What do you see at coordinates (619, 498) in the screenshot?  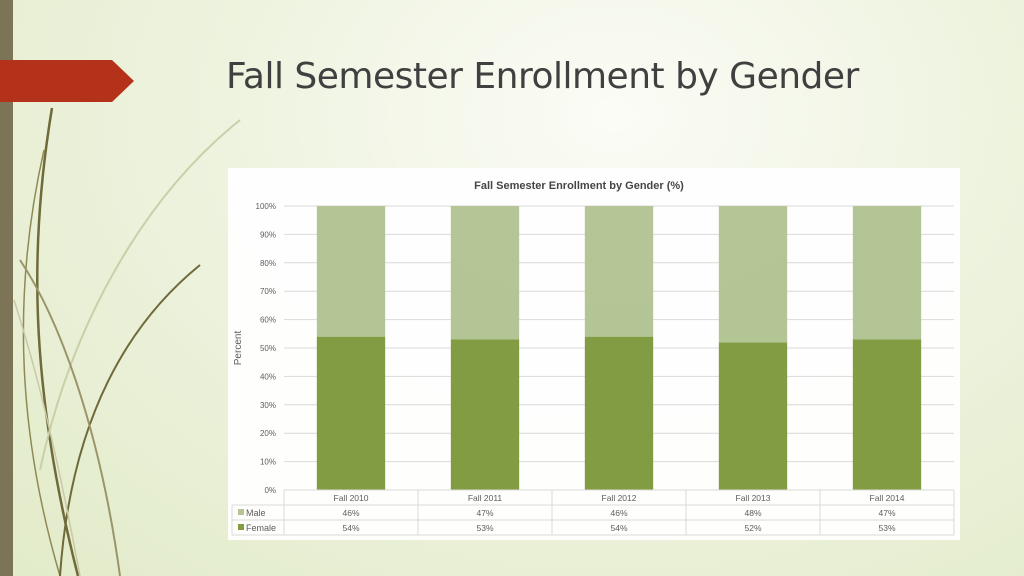 I see `x-category-label: Fall 2012` at bounding box center [619, 498].